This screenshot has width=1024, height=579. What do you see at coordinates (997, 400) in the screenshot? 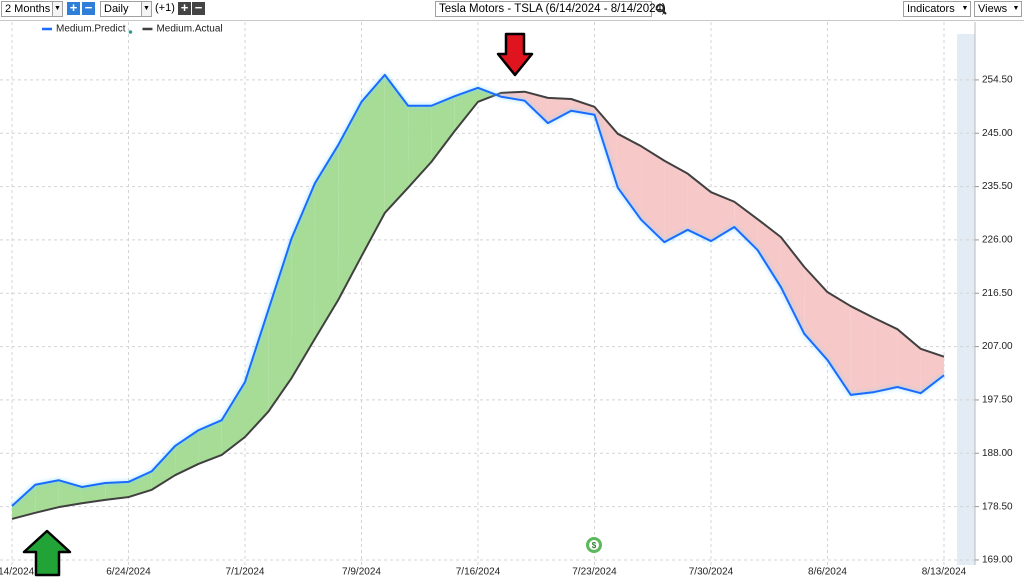
I see `y-tick-label: 197.50` at bounding box center [997, 400].